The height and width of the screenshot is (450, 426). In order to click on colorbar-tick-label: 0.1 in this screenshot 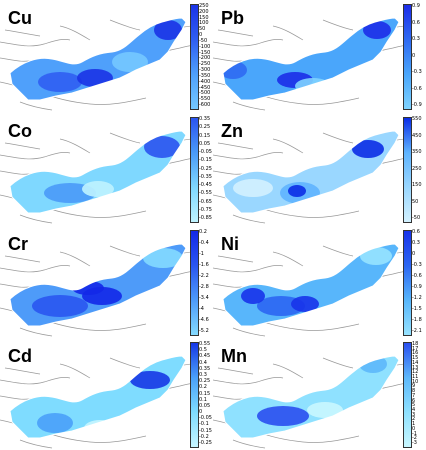, I will do `click(203, 399)`.